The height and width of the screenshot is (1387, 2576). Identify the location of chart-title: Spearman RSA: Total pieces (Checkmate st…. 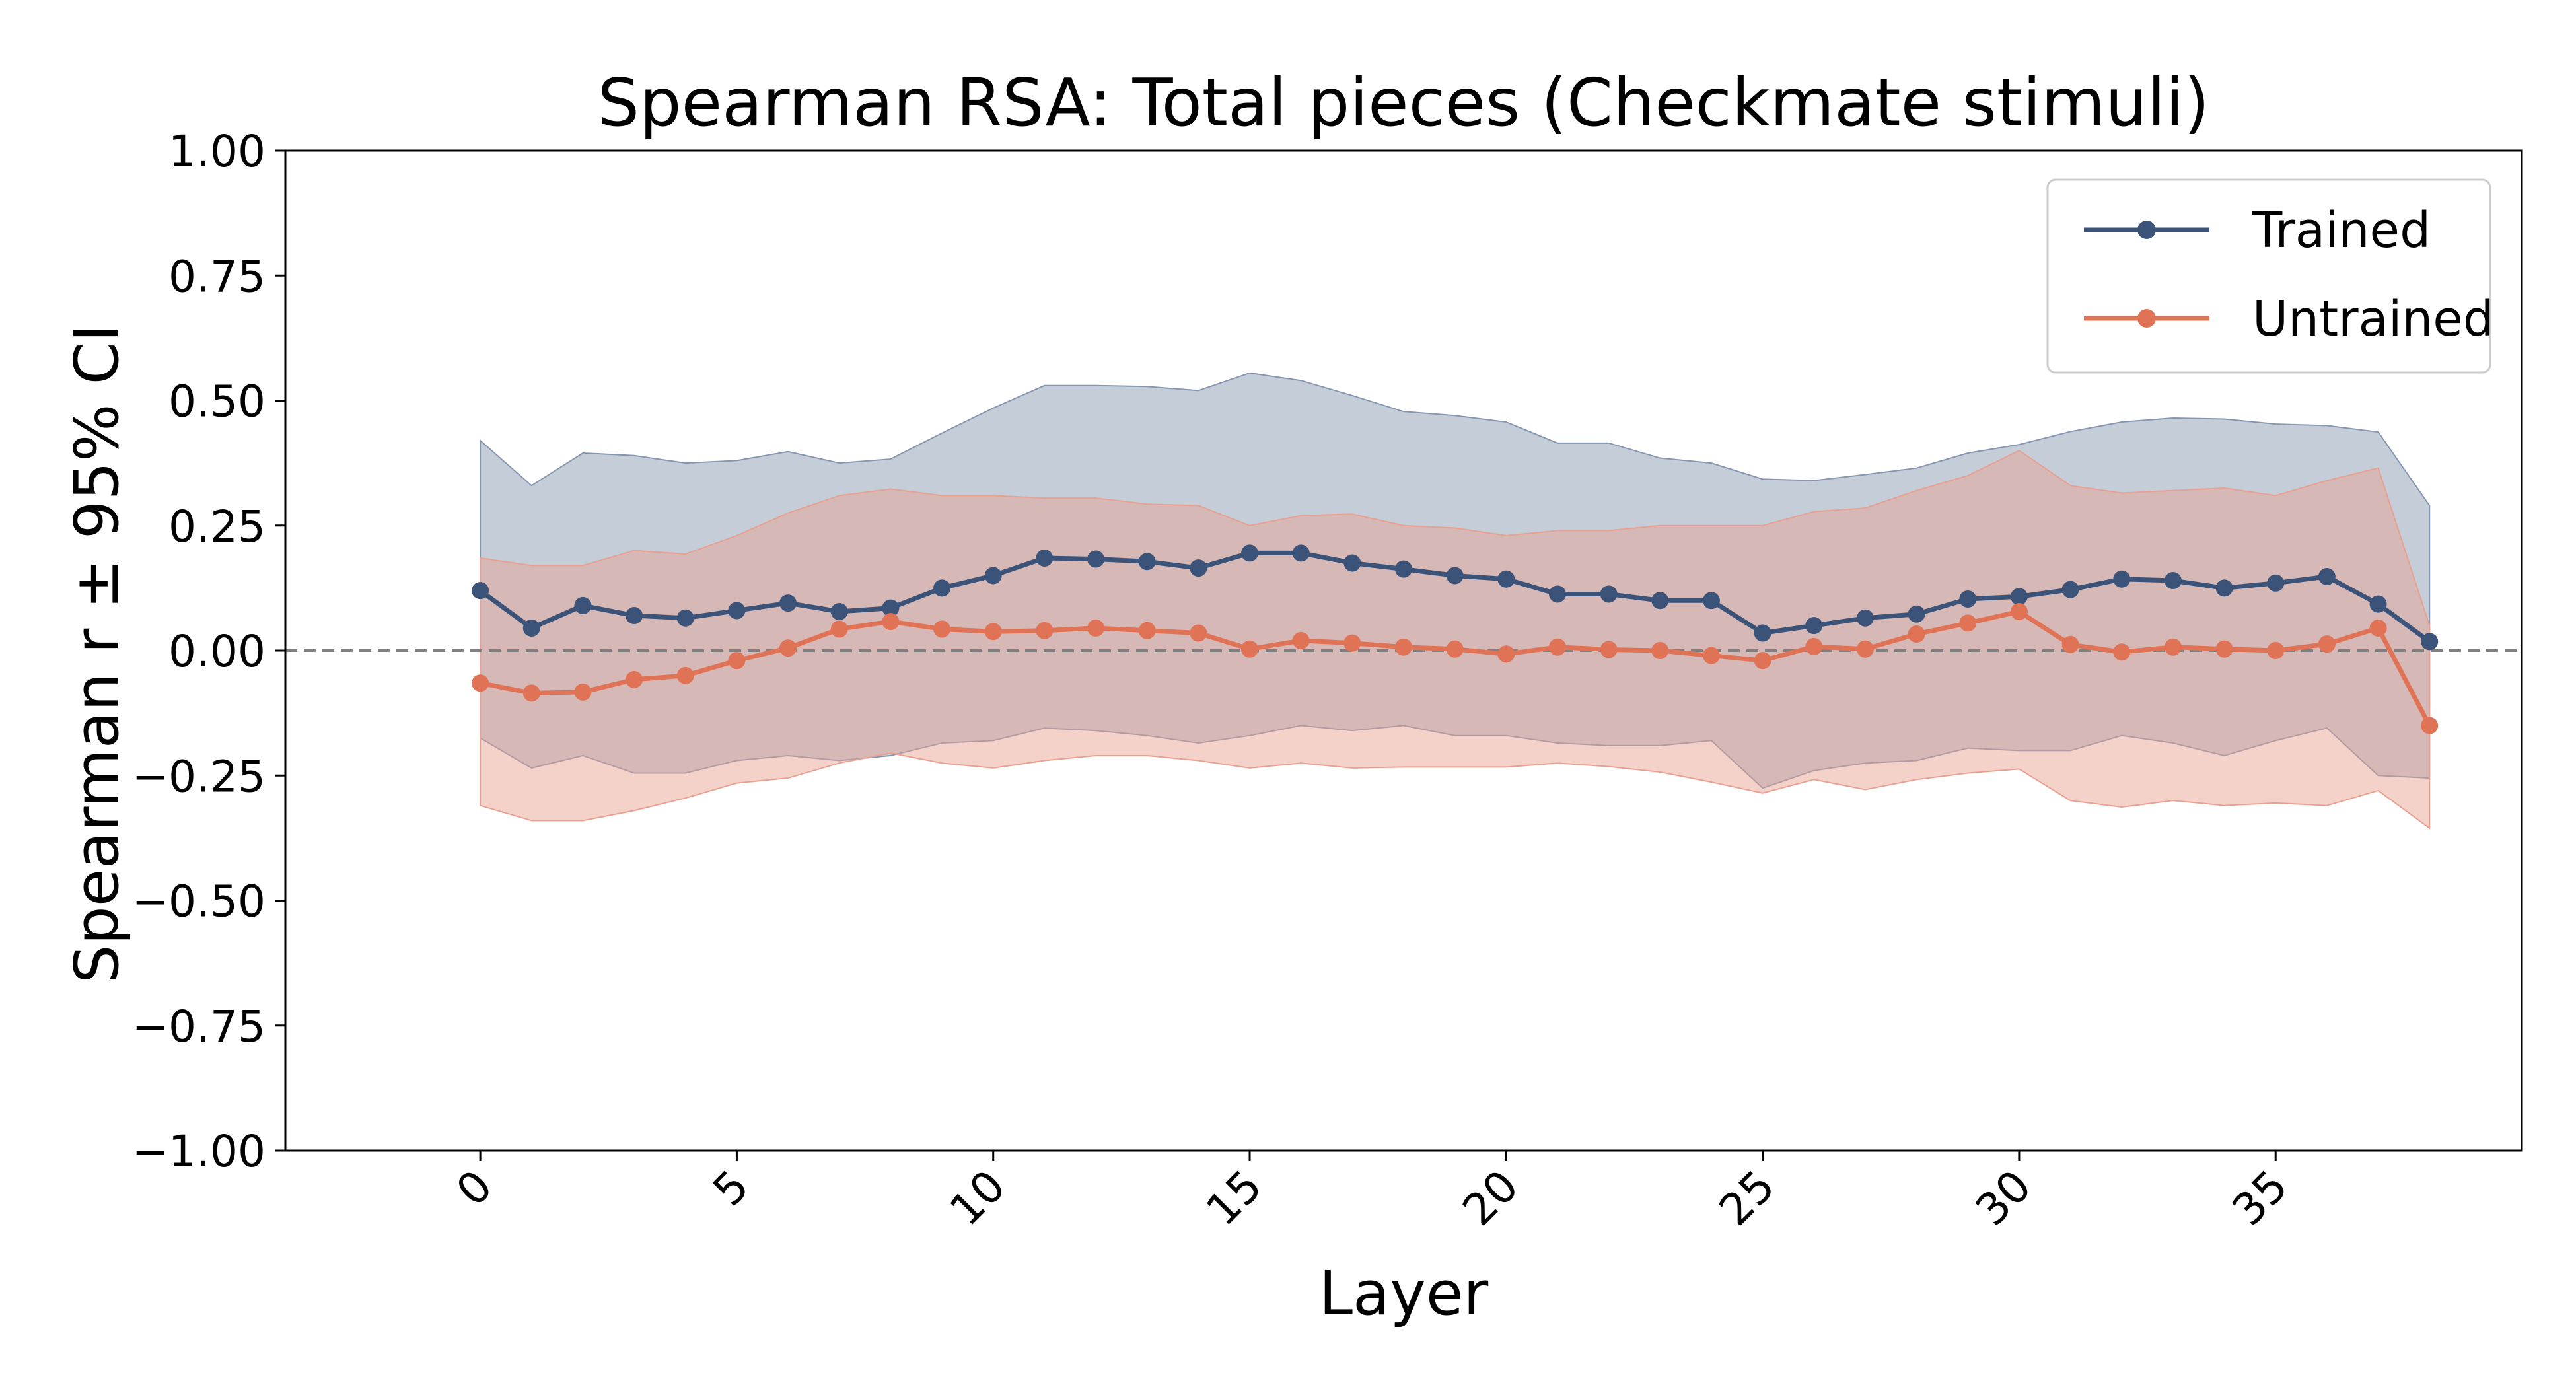
(1404, 102).